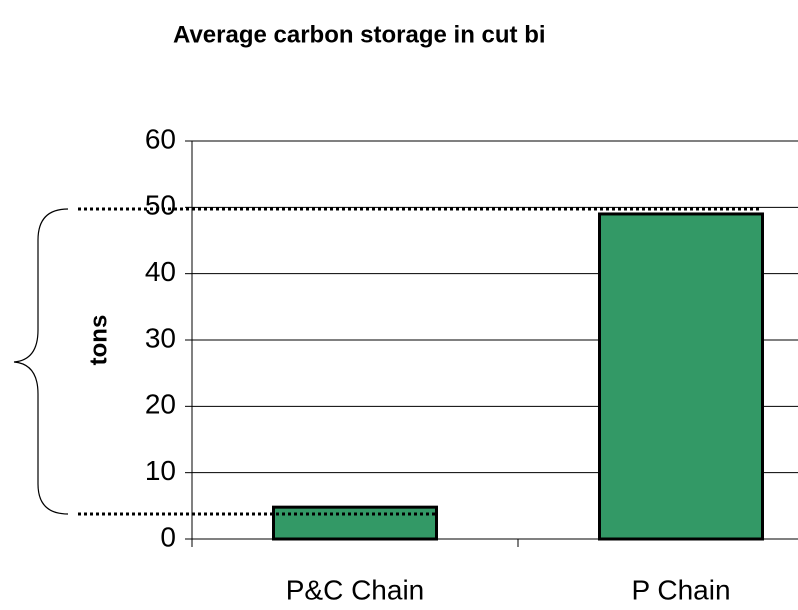 This screenshot has width=798, height=610. What do you see at coordinates (160, 470) in the screenshot?
I see `y-tick-label: 10` at bounding box center [160, 470].